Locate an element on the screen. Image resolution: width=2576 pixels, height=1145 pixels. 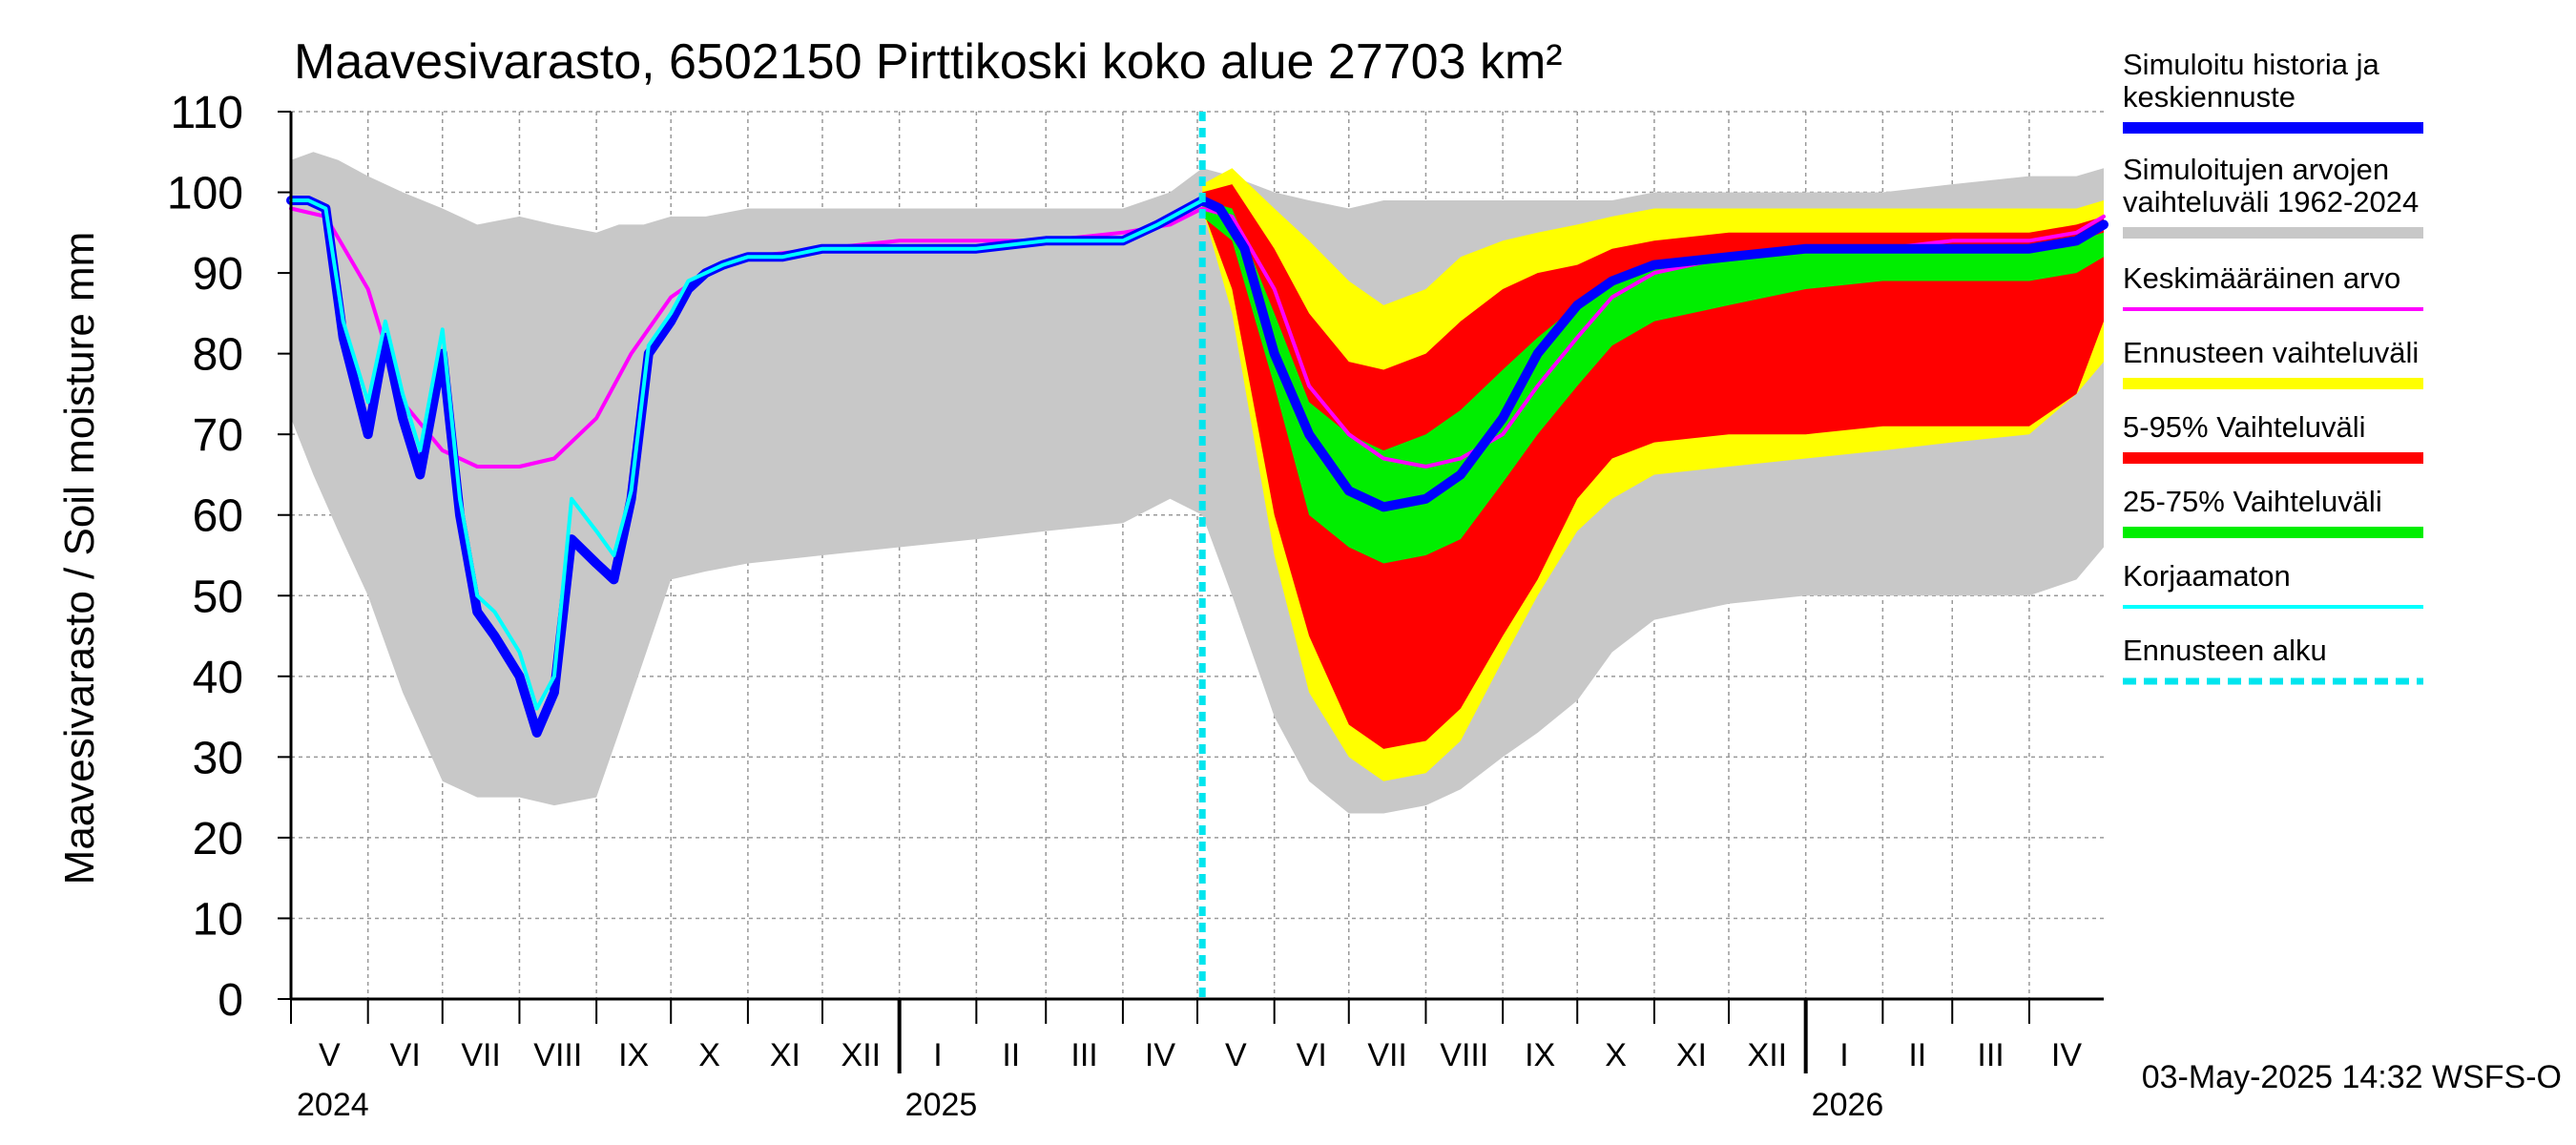
legend-label-uncorrected: Korjaamaton is located at coordinates (2207, 576).